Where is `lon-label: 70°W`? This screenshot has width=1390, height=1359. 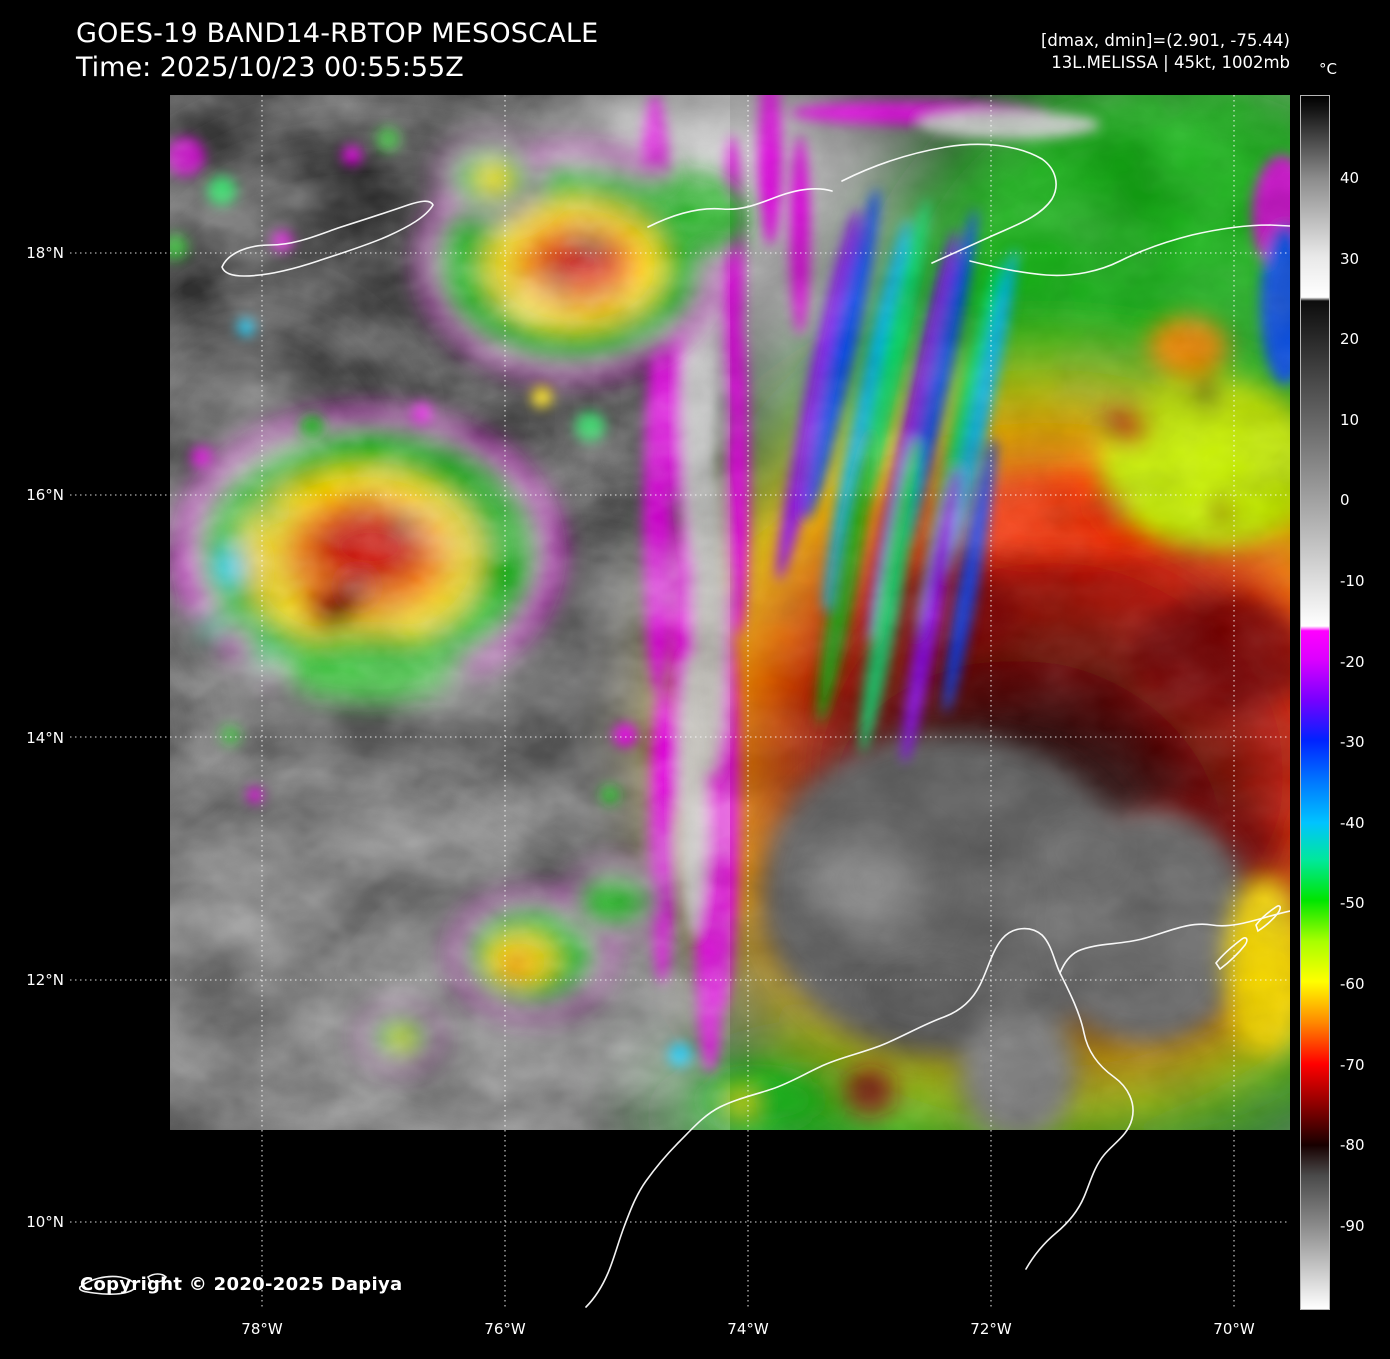 lon-label: 70°W is located at coordinates (1234, 1329).